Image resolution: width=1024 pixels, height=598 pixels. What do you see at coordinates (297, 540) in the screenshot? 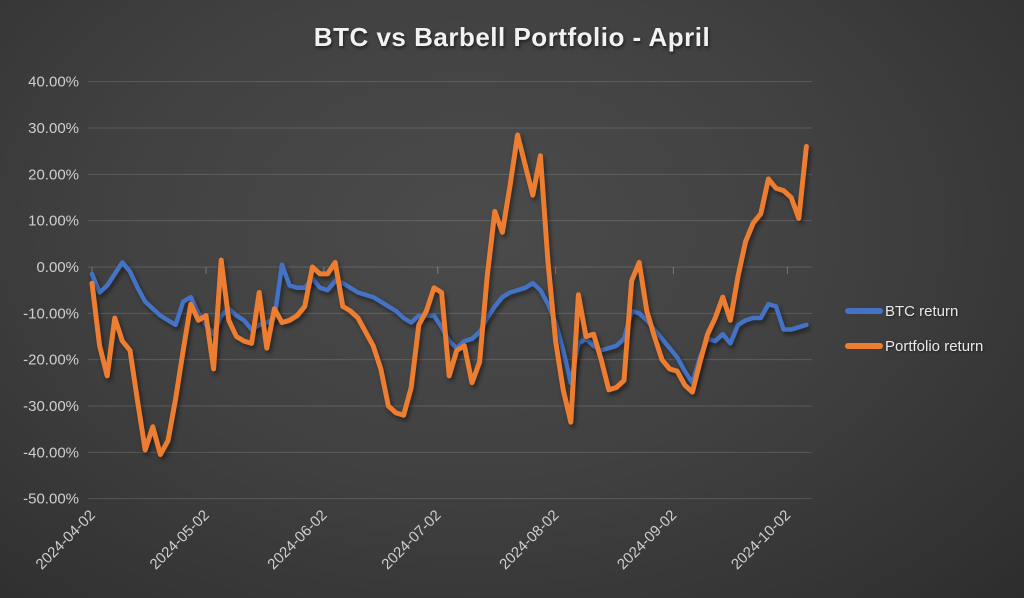
I see `x-axis-tick-label: 2024-06-02` at bounding box center [297, 540].